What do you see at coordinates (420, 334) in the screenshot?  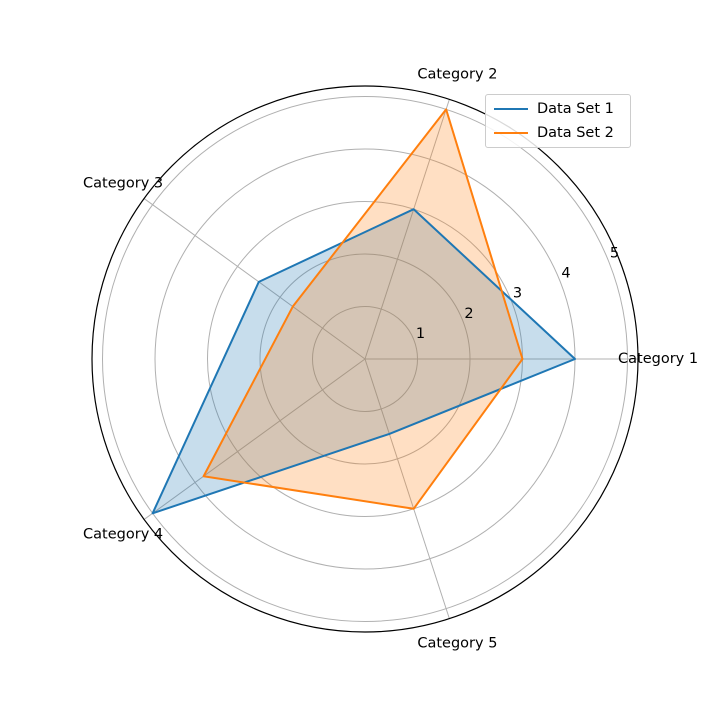 I see `radial-tick-label-1: 1` at bounding box center [420, 334].